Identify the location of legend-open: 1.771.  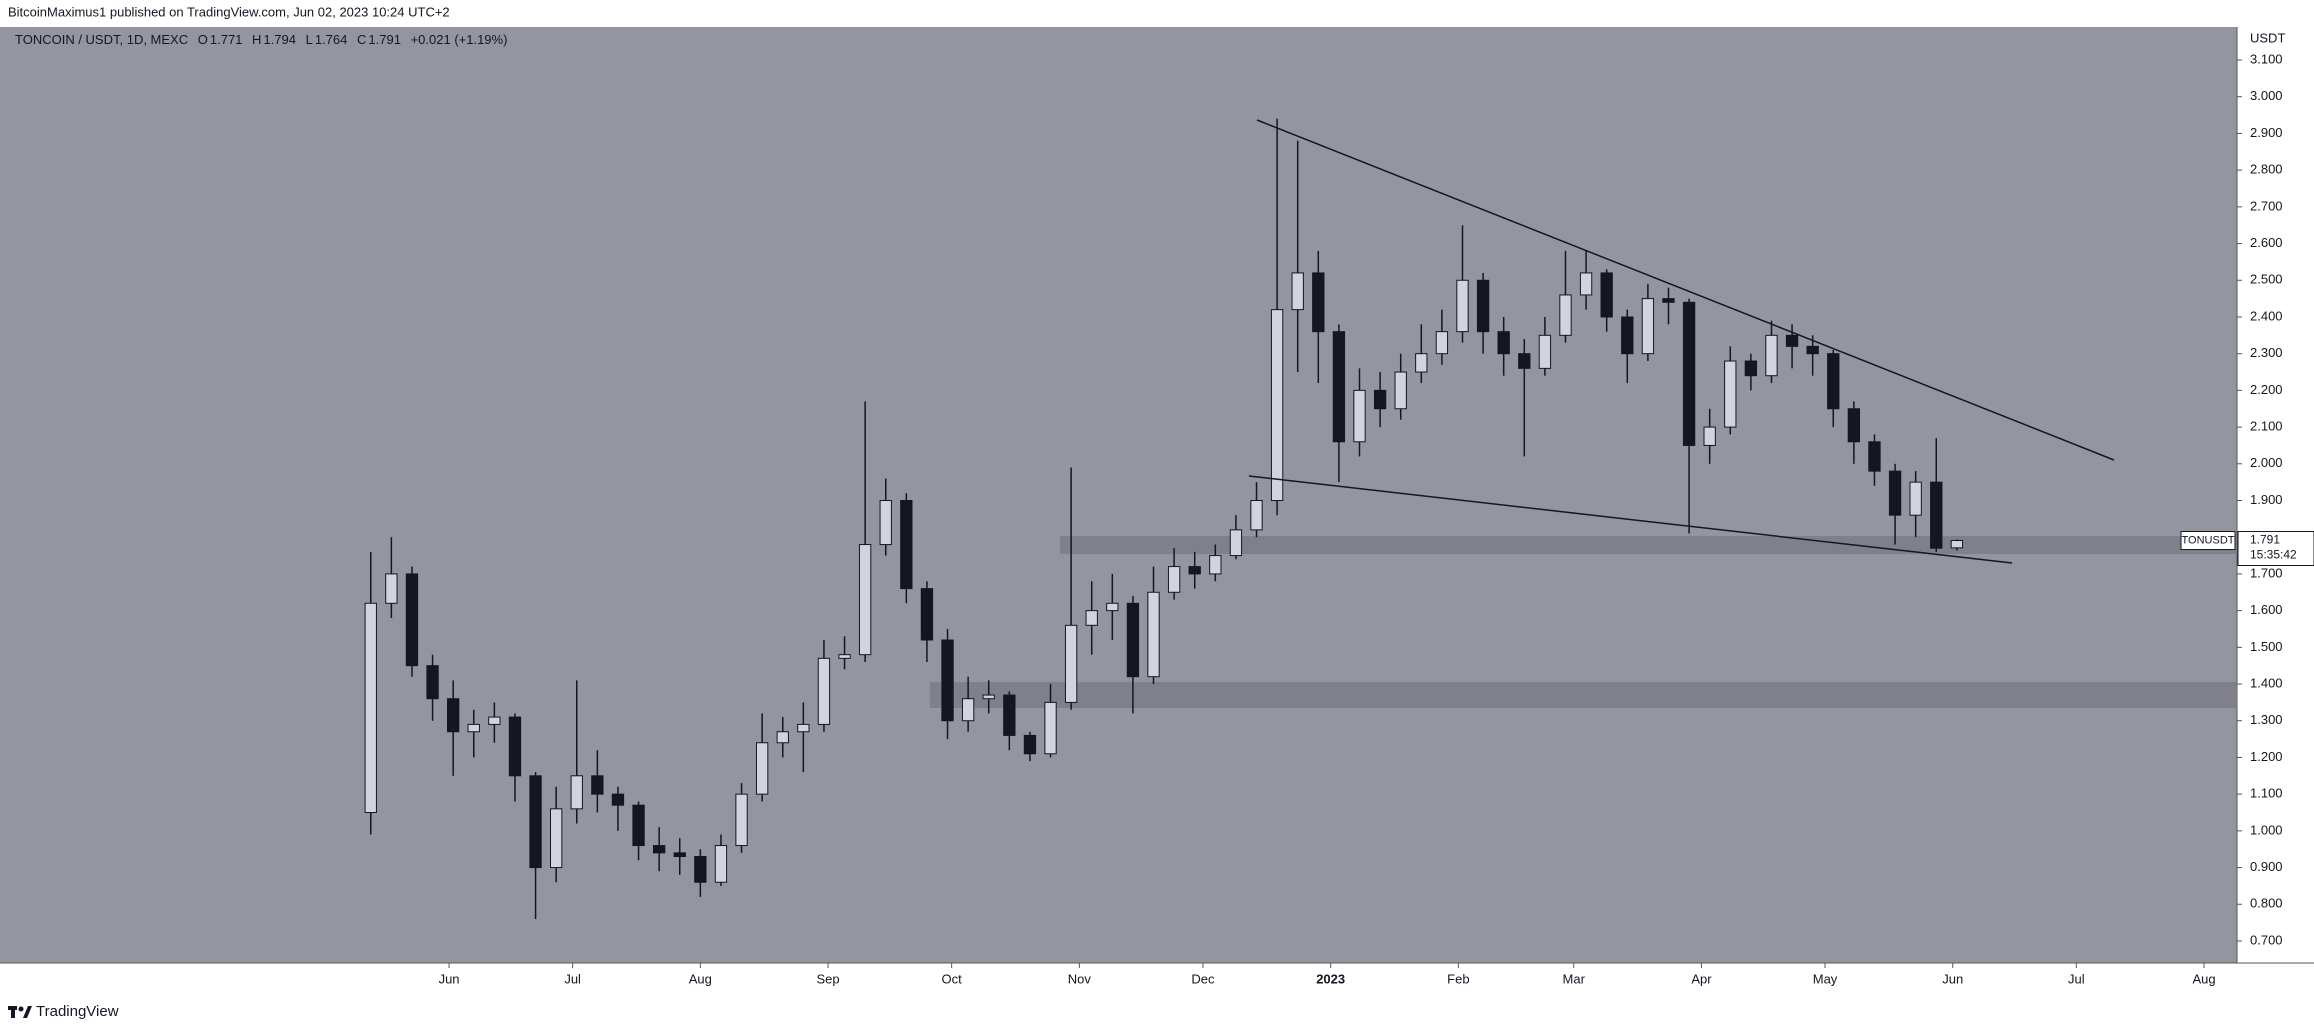
(226, 39).